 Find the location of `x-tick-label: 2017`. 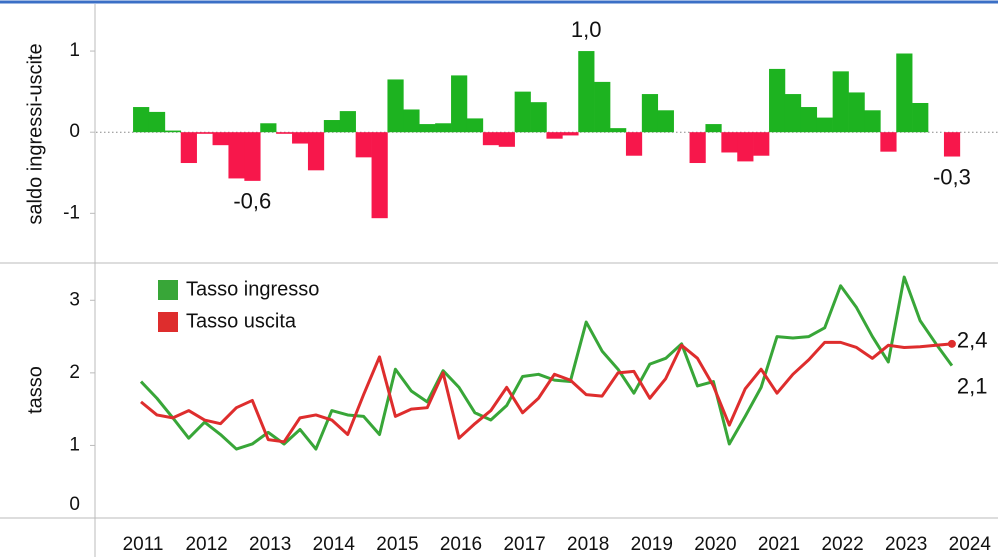

x-tick-label: 2017 is located at coordinates (524, 544).